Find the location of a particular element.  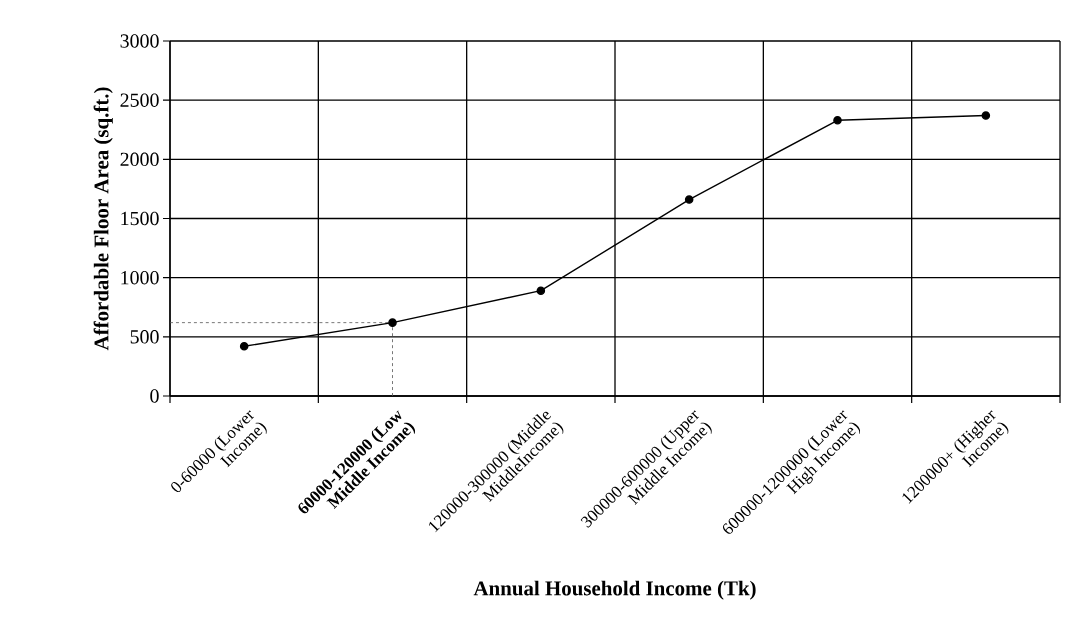

y-tick-label: 2500 is located at coordinates (139, 100).